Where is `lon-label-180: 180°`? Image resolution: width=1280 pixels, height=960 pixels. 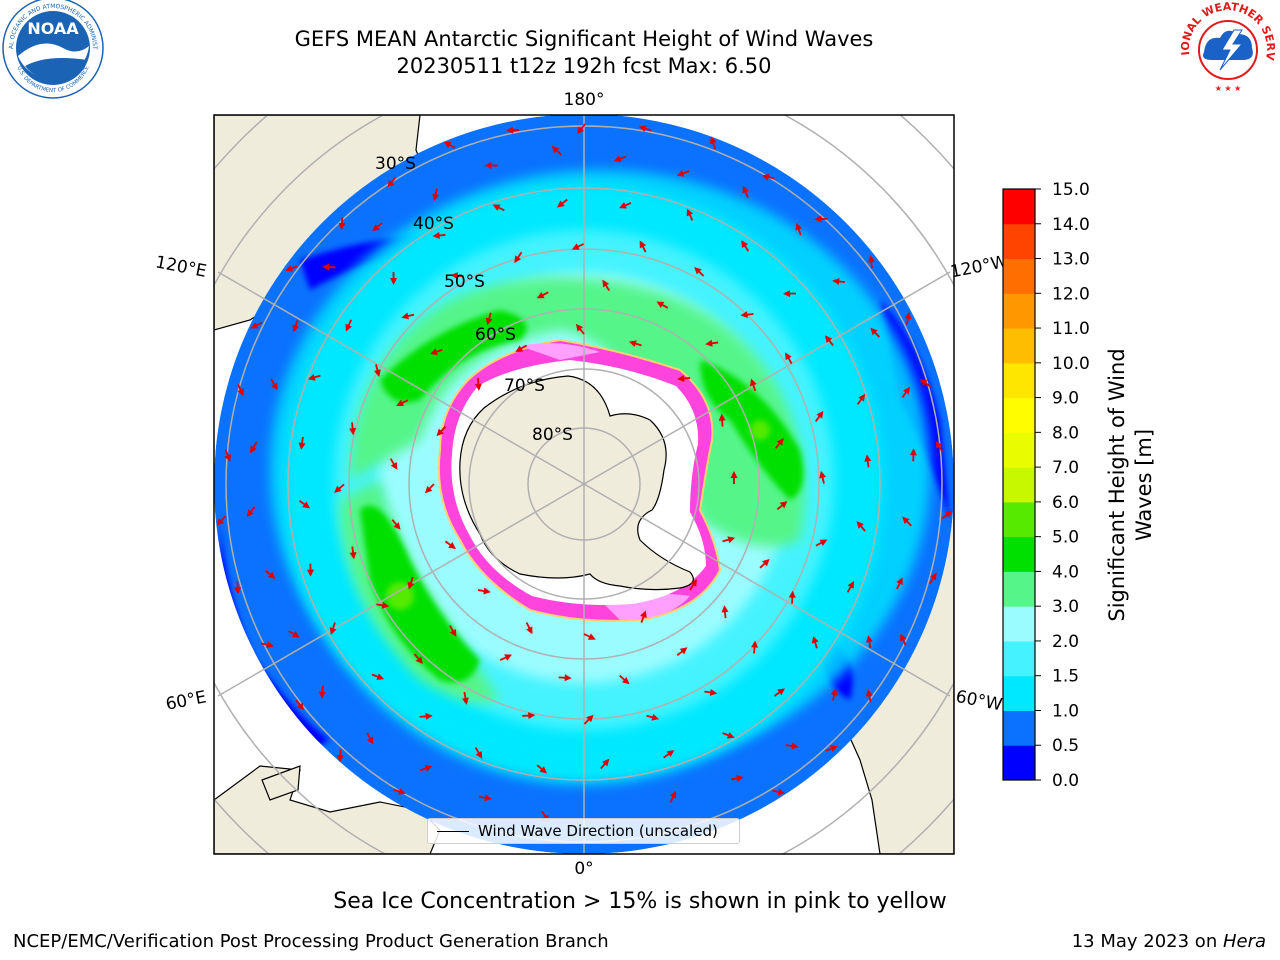
lon-label-180: 180° is located at coordinates (584, 100).